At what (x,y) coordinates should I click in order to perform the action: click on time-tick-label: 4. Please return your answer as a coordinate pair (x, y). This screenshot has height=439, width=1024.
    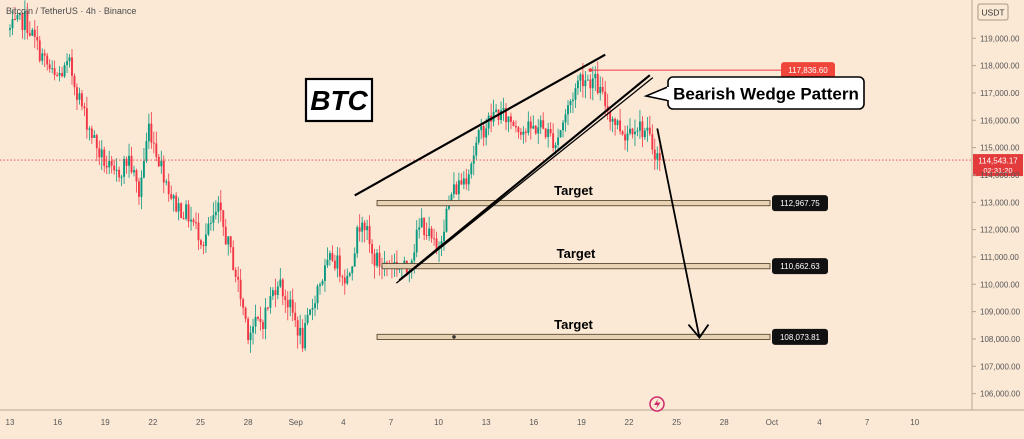
    Looking at the image, I should click on (343, 422).